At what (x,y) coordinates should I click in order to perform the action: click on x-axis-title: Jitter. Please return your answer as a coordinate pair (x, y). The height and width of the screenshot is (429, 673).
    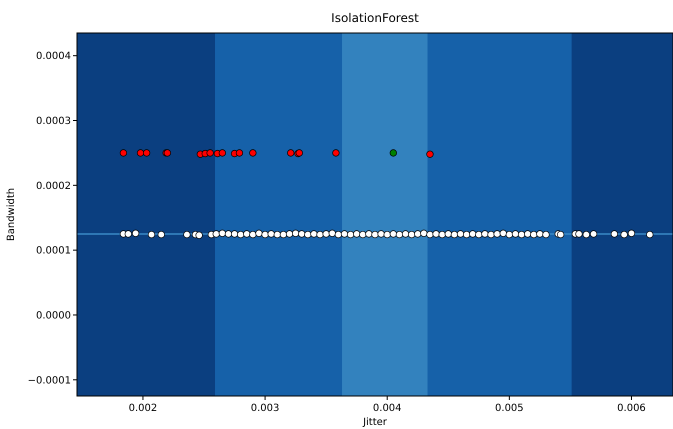
    Looking at the image, I should click on (375, 422).